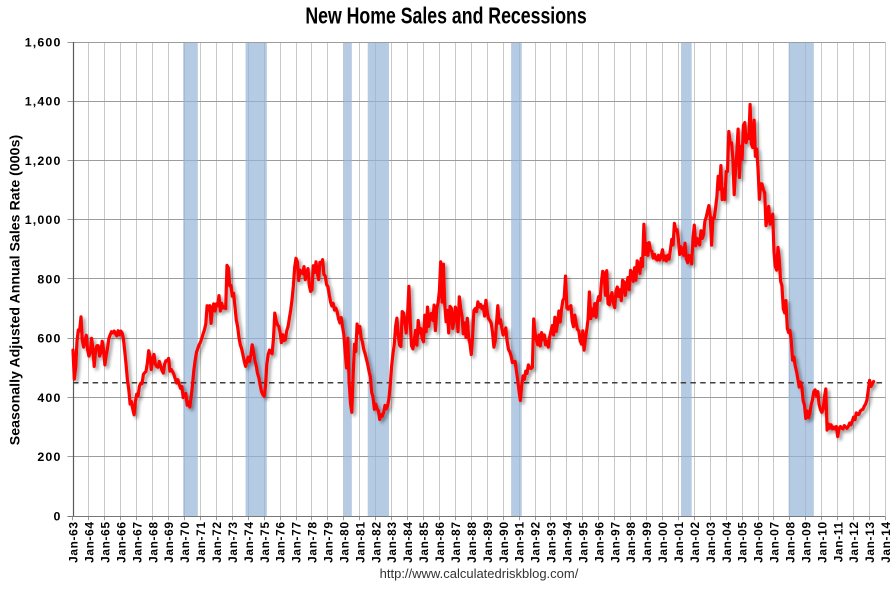 The height and width of the screenshot is (589, 895). I want to click on svg-text: Jan-13, so click(870, 542).